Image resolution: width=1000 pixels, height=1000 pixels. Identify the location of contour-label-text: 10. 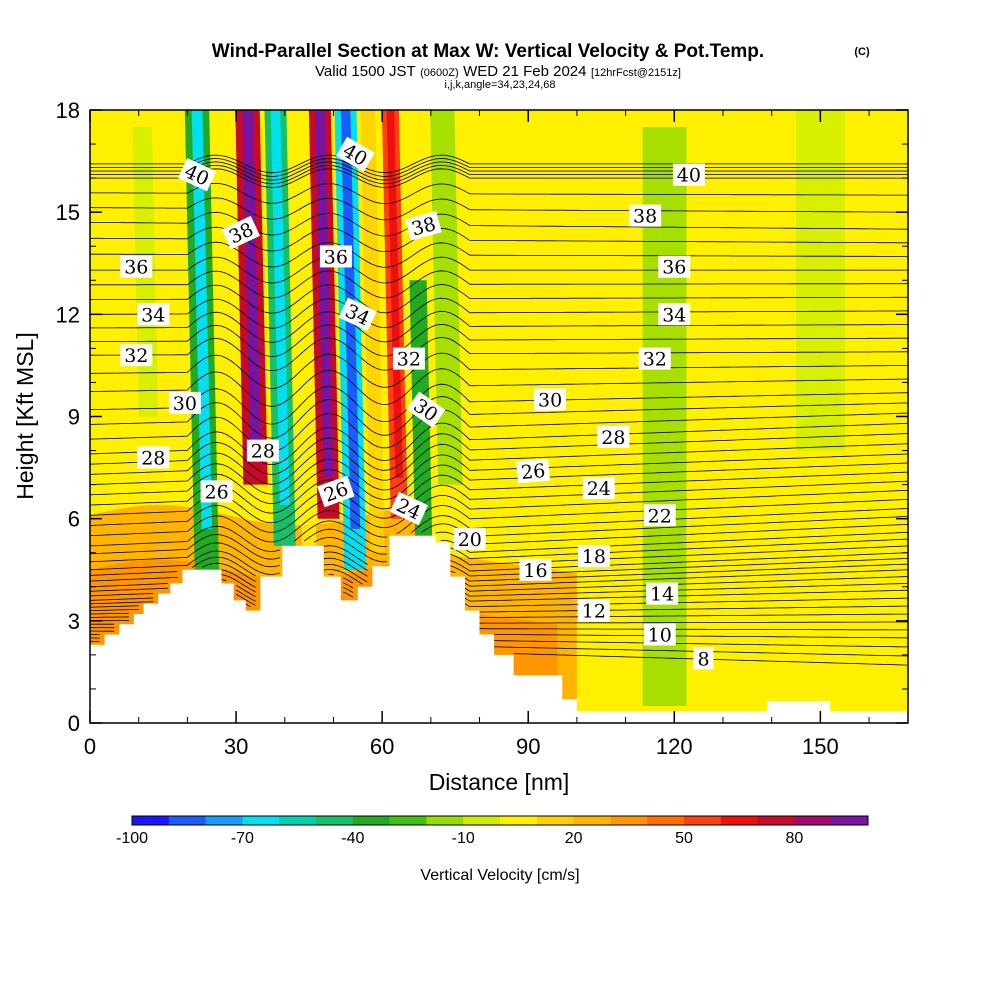
(660, 636).